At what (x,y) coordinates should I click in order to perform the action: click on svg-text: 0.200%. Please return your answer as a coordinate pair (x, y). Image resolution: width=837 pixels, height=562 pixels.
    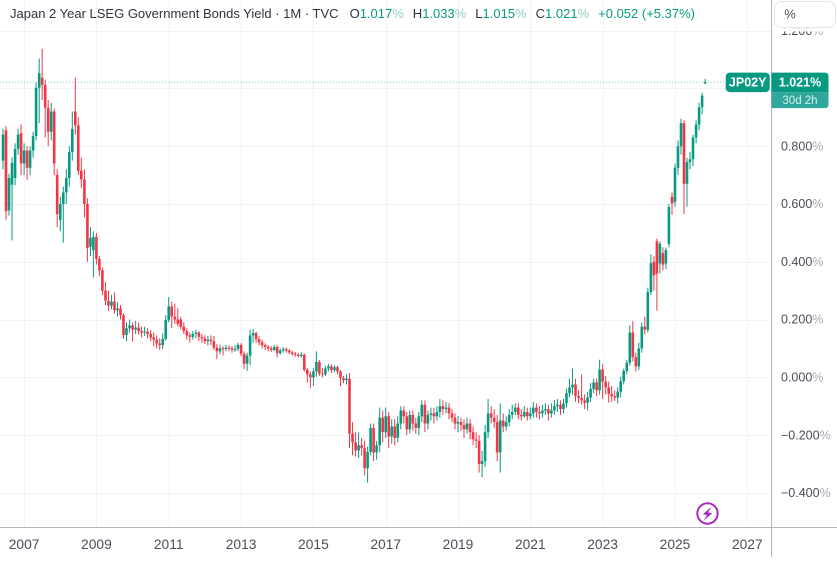
    Looking at the image, I should click on (802, 320).